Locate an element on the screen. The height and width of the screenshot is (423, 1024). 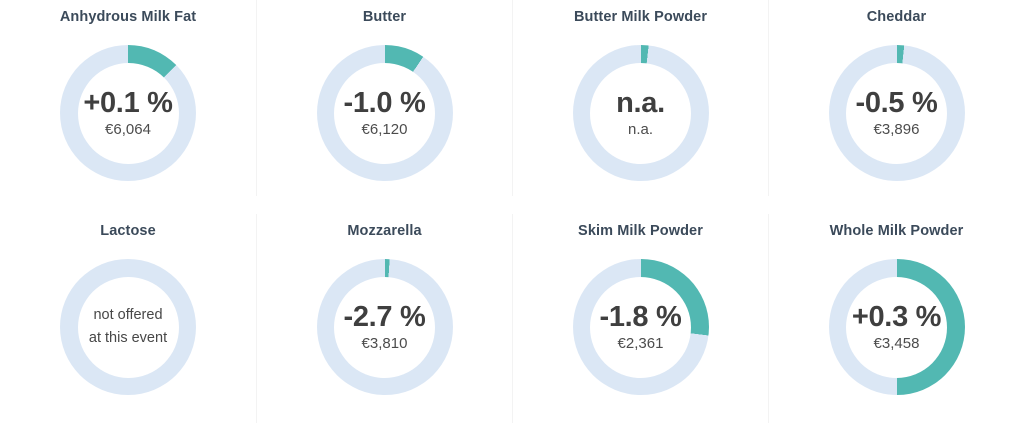
donut-gauge: -0.5 % €3,896 is located at coordinates (896, 113).